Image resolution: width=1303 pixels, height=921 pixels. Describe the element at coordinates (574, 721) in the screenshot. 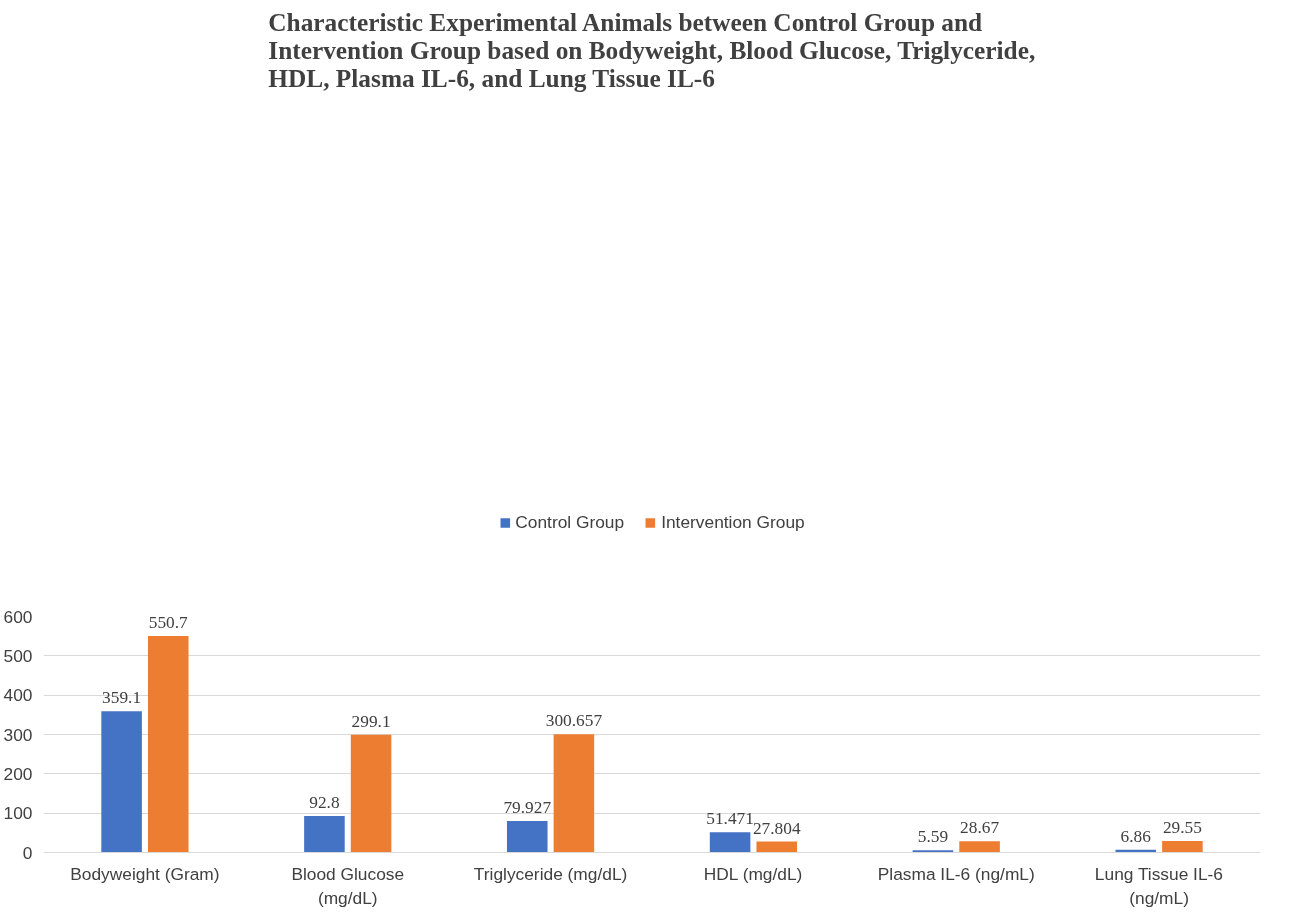

I see `data-label: 300.657` at that location.